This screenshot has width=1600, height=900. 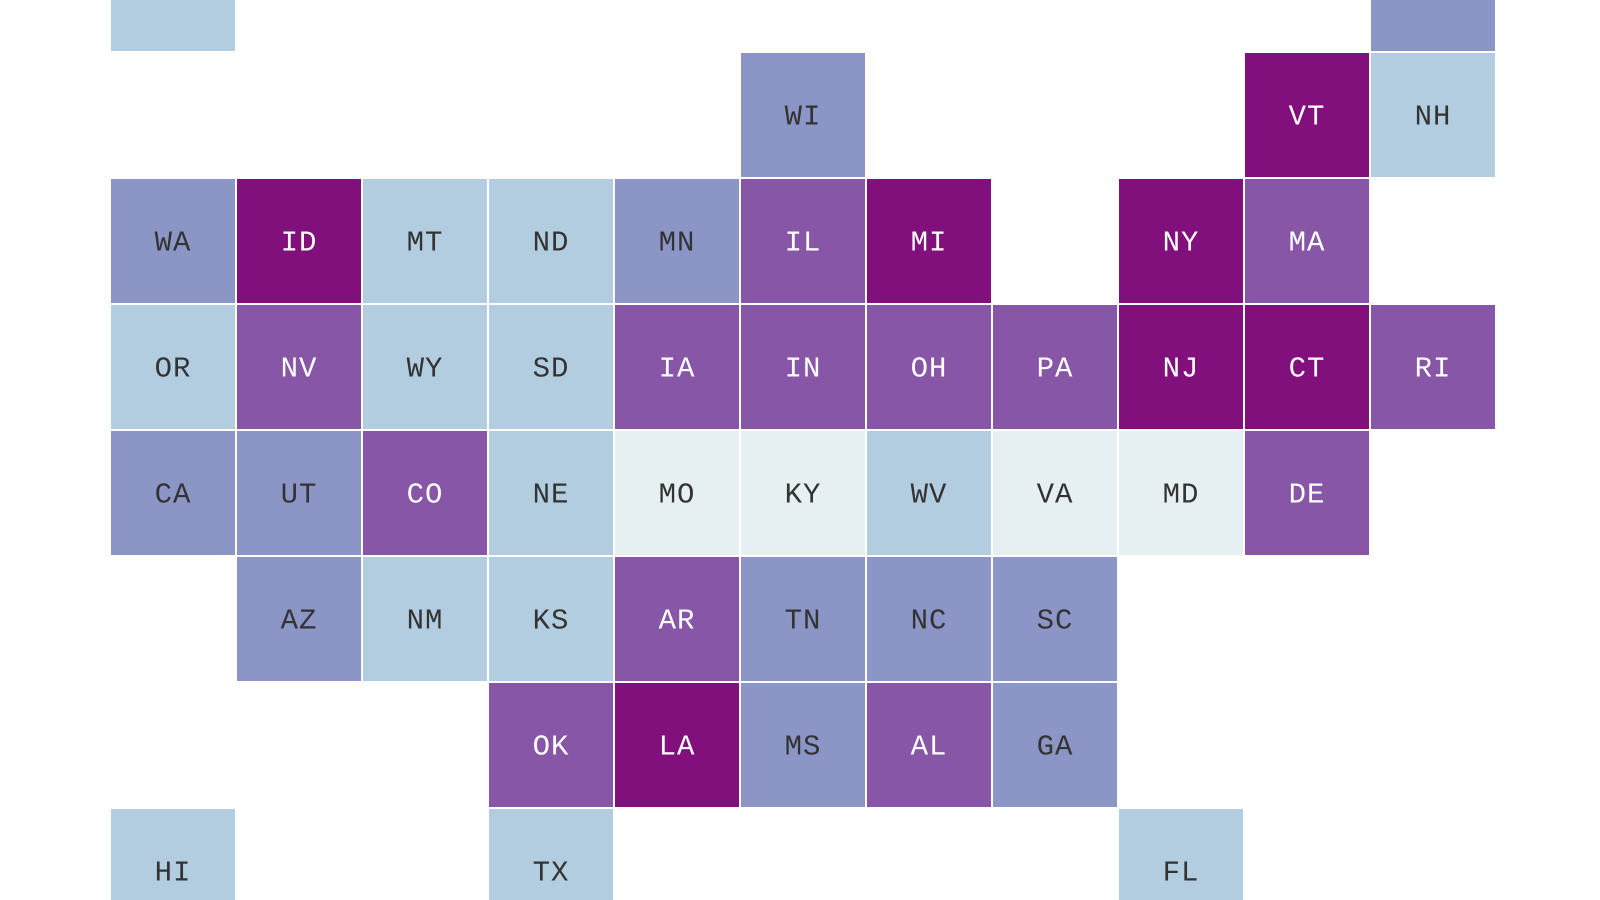 I want to click on state-label: MO, so click(x=677, y=495).